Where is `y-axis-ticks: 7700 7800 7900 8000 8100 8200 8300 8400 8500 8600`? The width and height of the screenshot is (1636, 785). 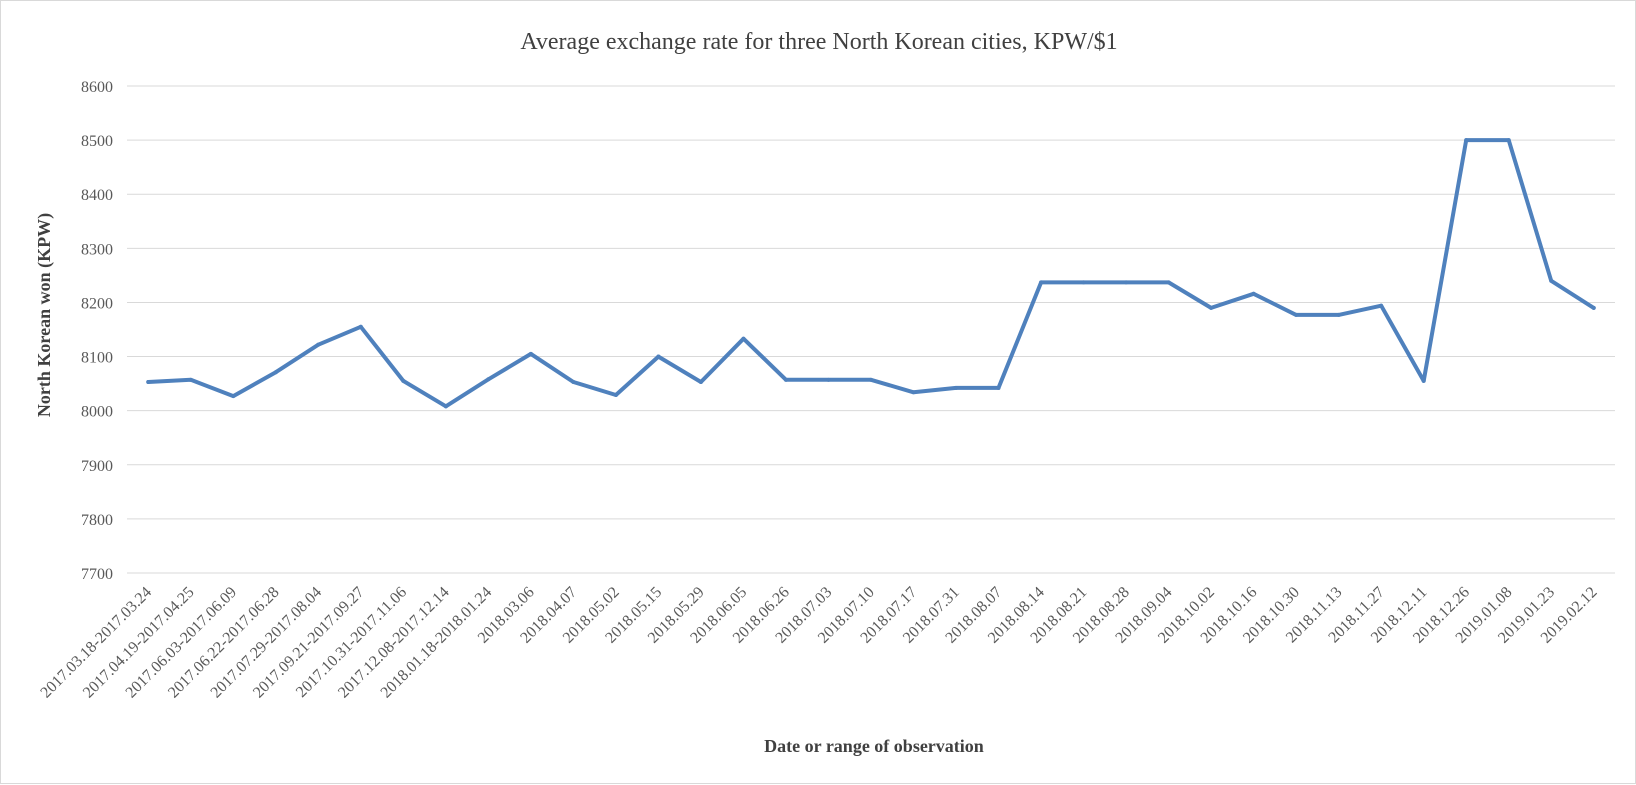
y-axis-ticks: 7700 7800 7900 8000 8100 8200 8300 8400 8500 8600 is located at coordinates (97, 331).